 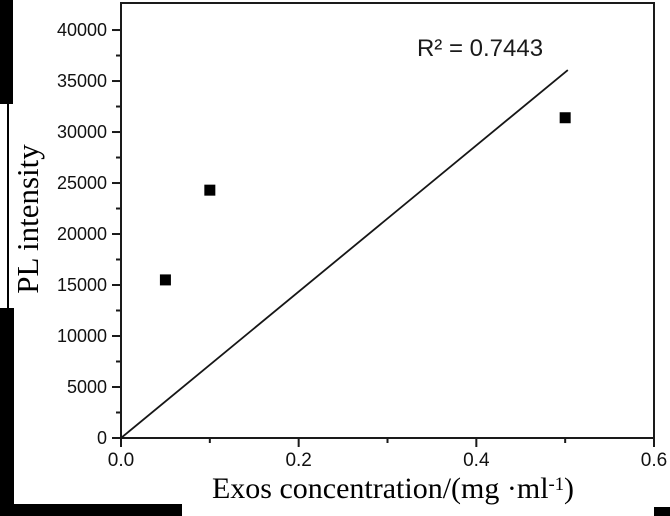 What do you see at coordinates (6, 52) in the screenshot?
I see `crop-border-artifact-top-left` at bounding box center [6, 52].